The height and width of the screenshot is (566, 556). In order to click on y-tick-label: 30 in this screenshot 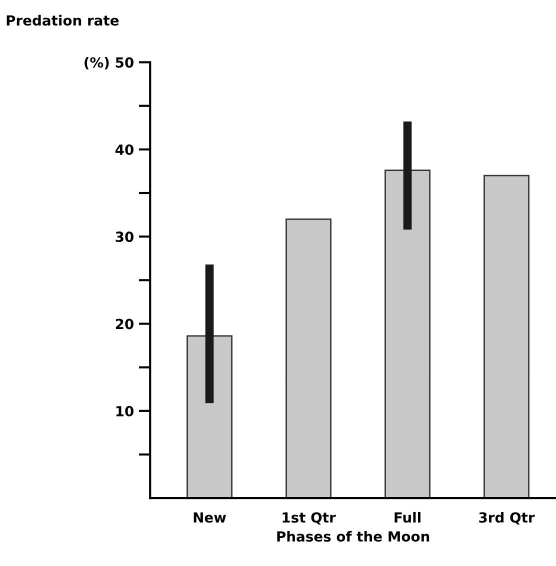, I will do `click(125, 237)`.